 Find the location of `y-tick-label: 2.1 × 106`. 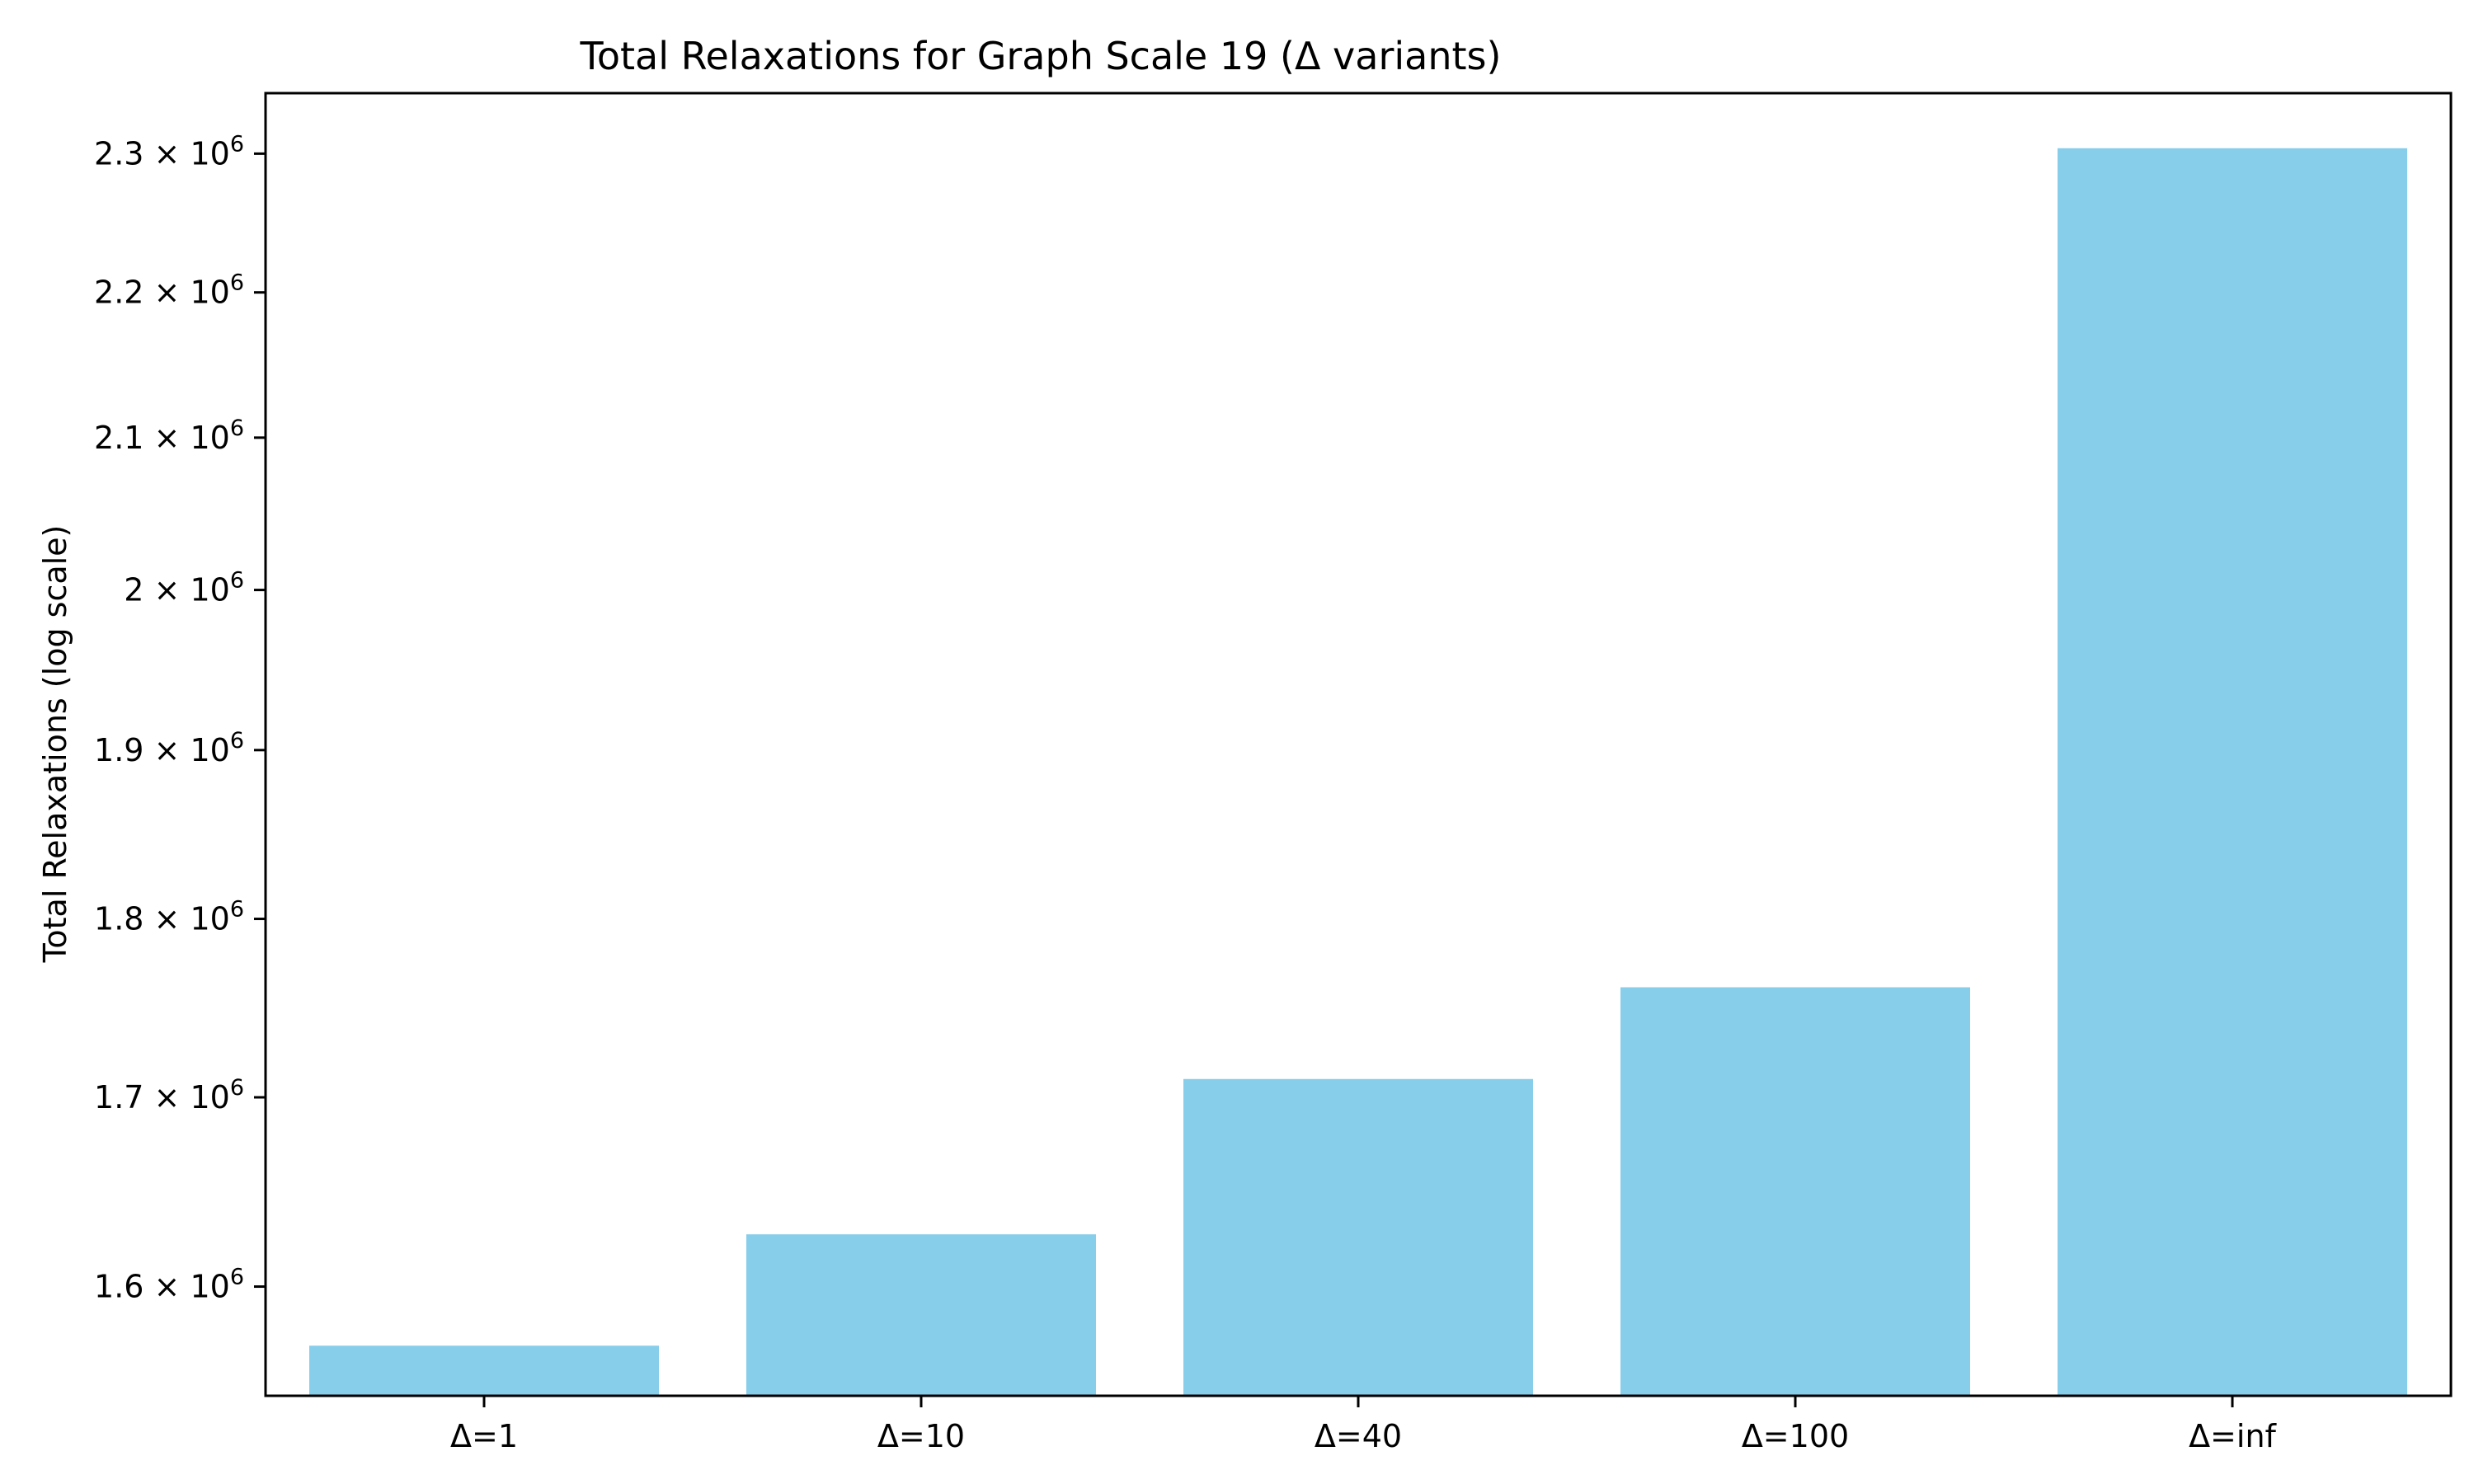

y-tick-label: 2.1 × 106 is located at coordinates (169, 436).